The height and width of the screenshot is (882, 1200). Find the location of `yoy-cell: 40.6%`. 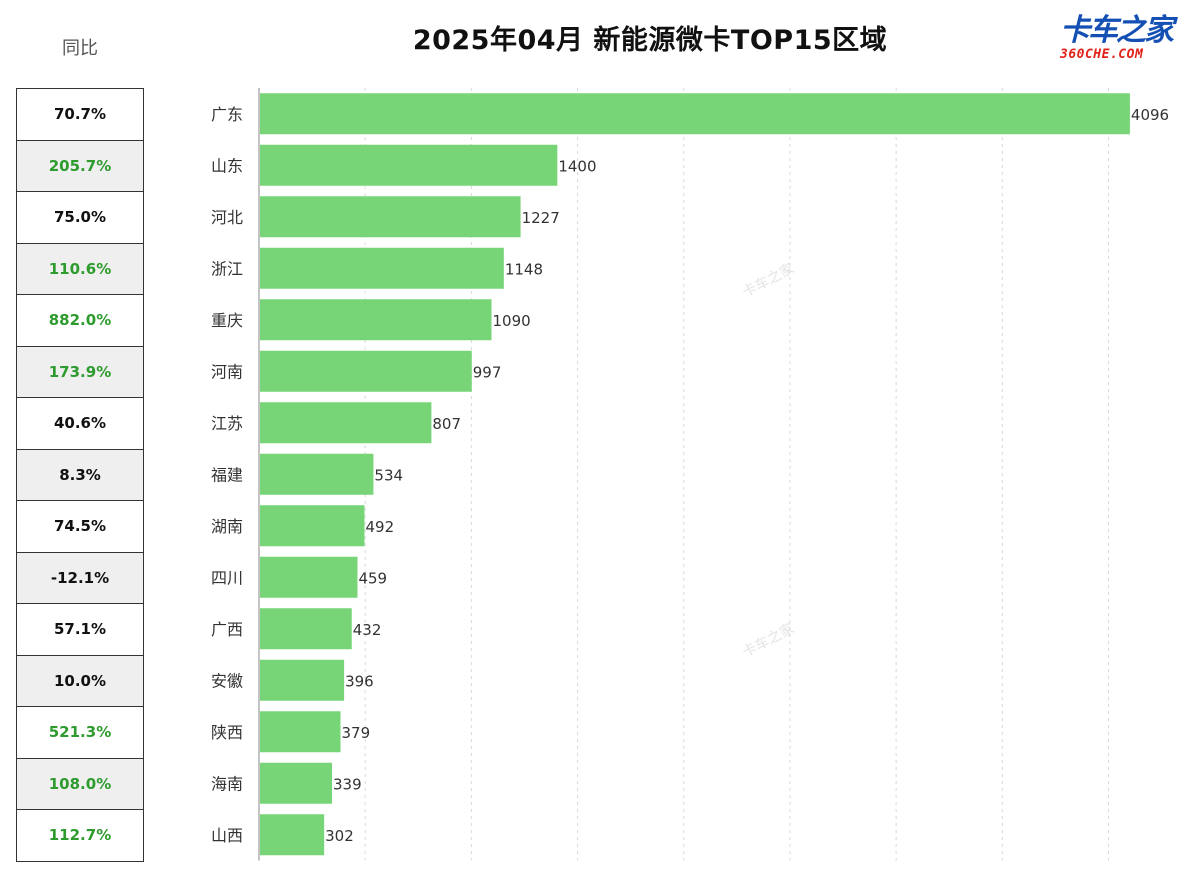

yoy-cell: 40.6% is located at coordinates (80, 424).